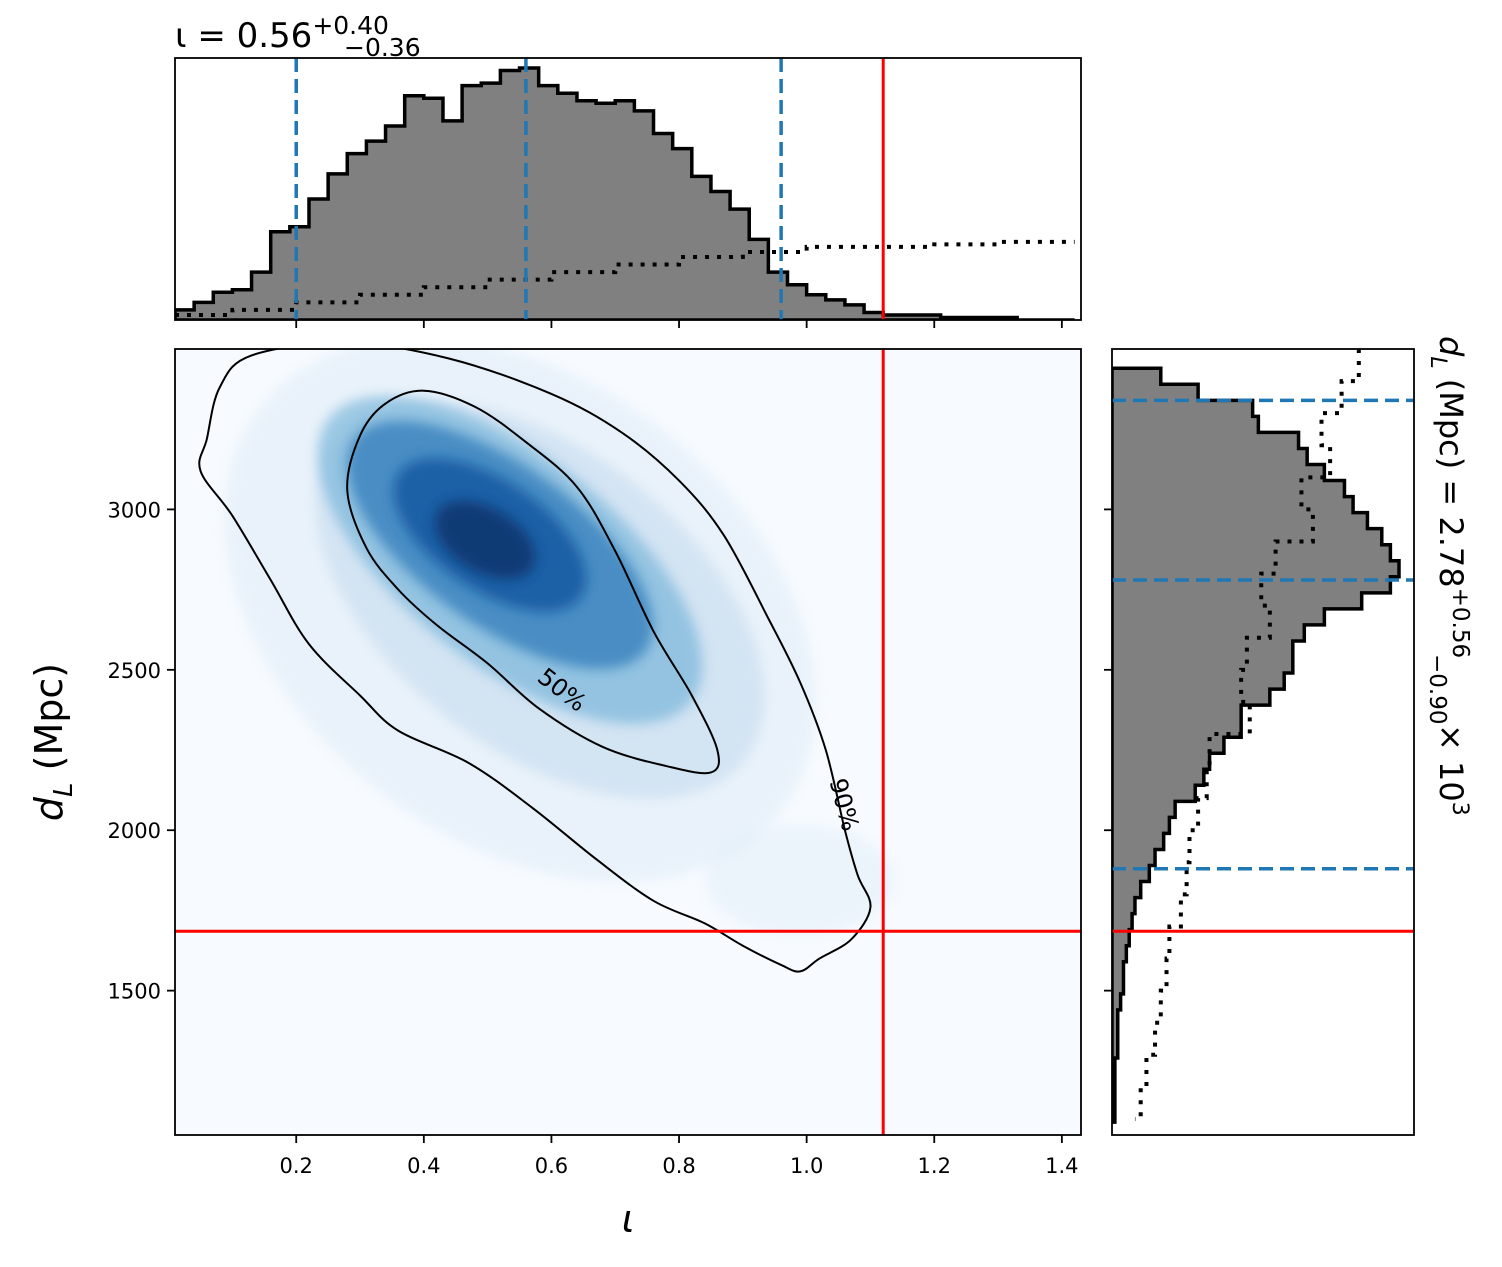 Image resolution: width=1502 pixels, height=1267 pixels. I want to click on top-prior-line, so click(625, 278).